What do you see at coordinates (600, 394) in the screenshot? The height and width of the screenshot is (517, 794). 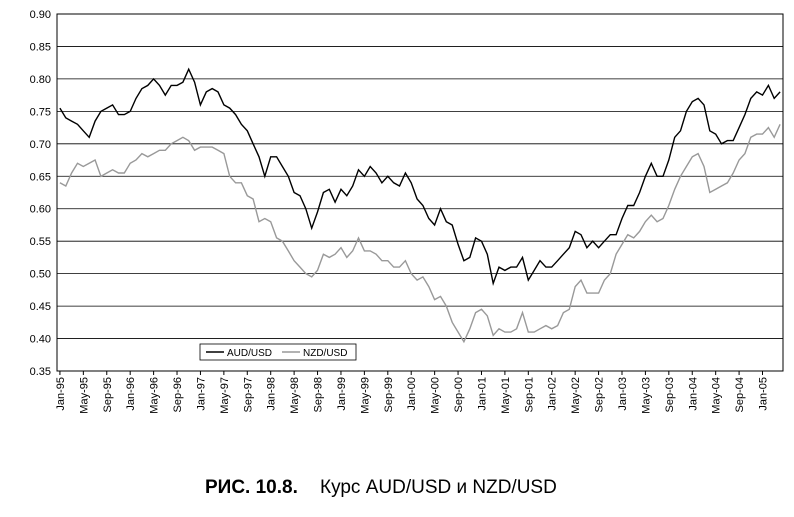 I see `x-tick-label: Sep-02` at bounding box center [600, 394].